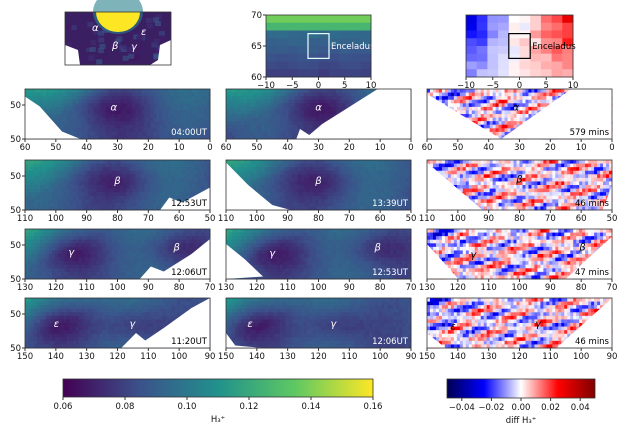 This screenshot has width=630, height=434. What do you see at coordinates (519, 148) in the screenshot?
I see `x-tick-label: 30` at bounding box center [519, 148].